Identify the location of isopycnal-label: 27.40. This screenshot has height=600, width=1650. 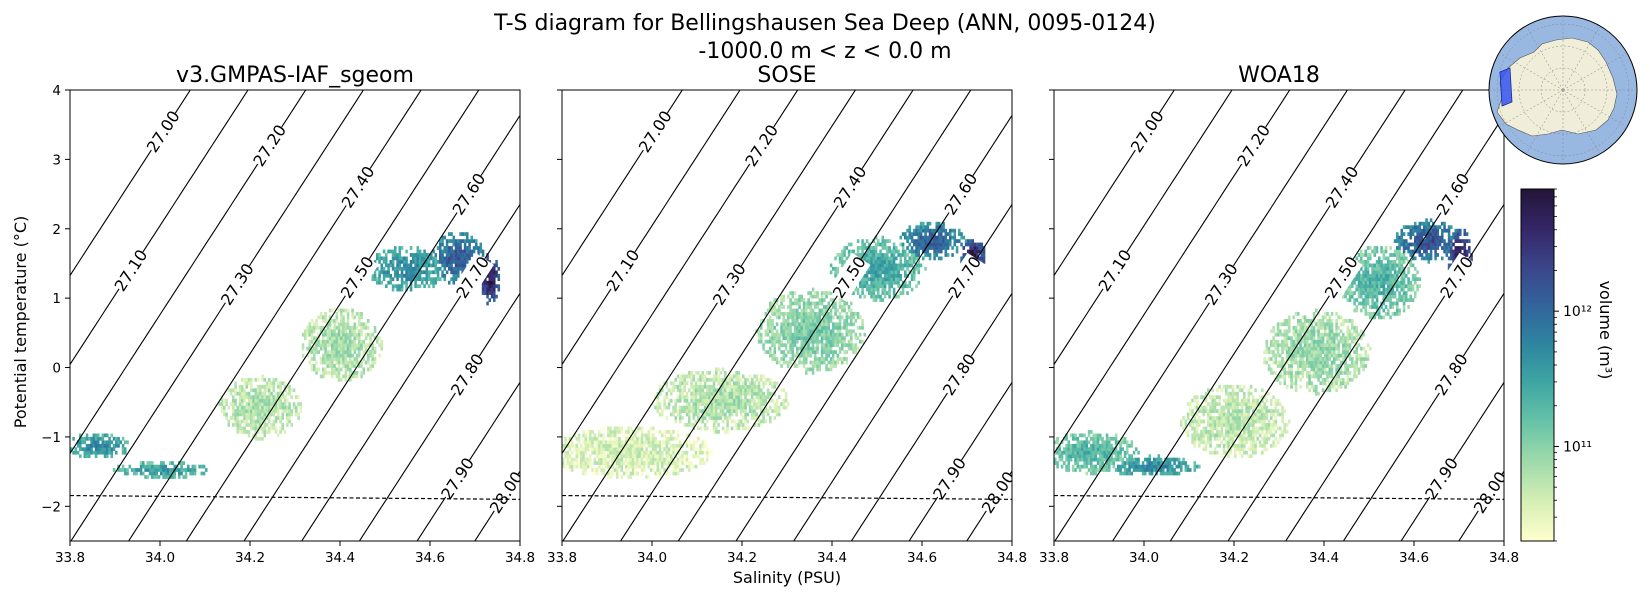
(358, 187).